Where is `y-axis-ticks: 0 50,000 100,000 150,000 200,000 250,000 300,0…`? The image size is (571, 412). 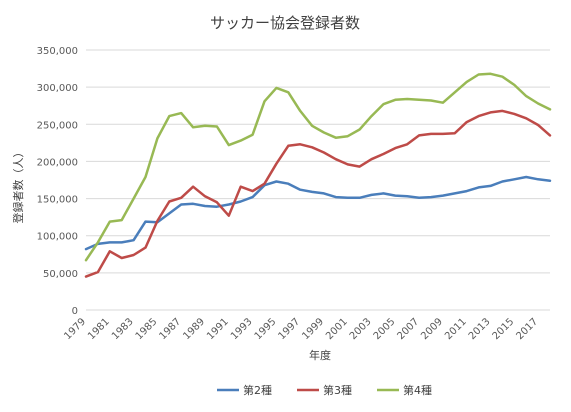 y-axis-ticks: 0 50,000 100,000 150,000 200,000 250,000 300,0… is located at coordinates (57, 181).